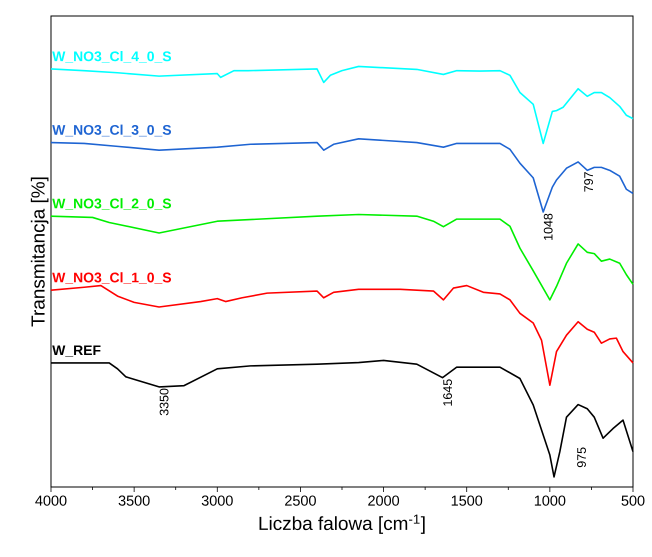 The image size is (652, 557). Describe the element at coordinates (342, 524) in the screenshot. I see `x-axis-title: Liczba falowa [cm$^{-1}$]` at that location.